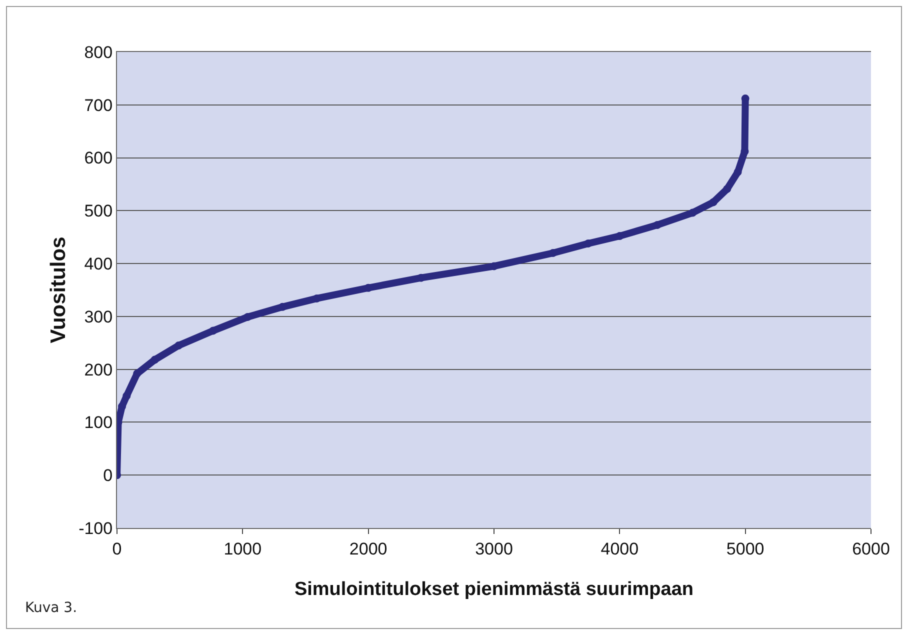 The width and height of the screenshot is (910, 637). I want to click on y-tick-label: 0, so click(108, 476).